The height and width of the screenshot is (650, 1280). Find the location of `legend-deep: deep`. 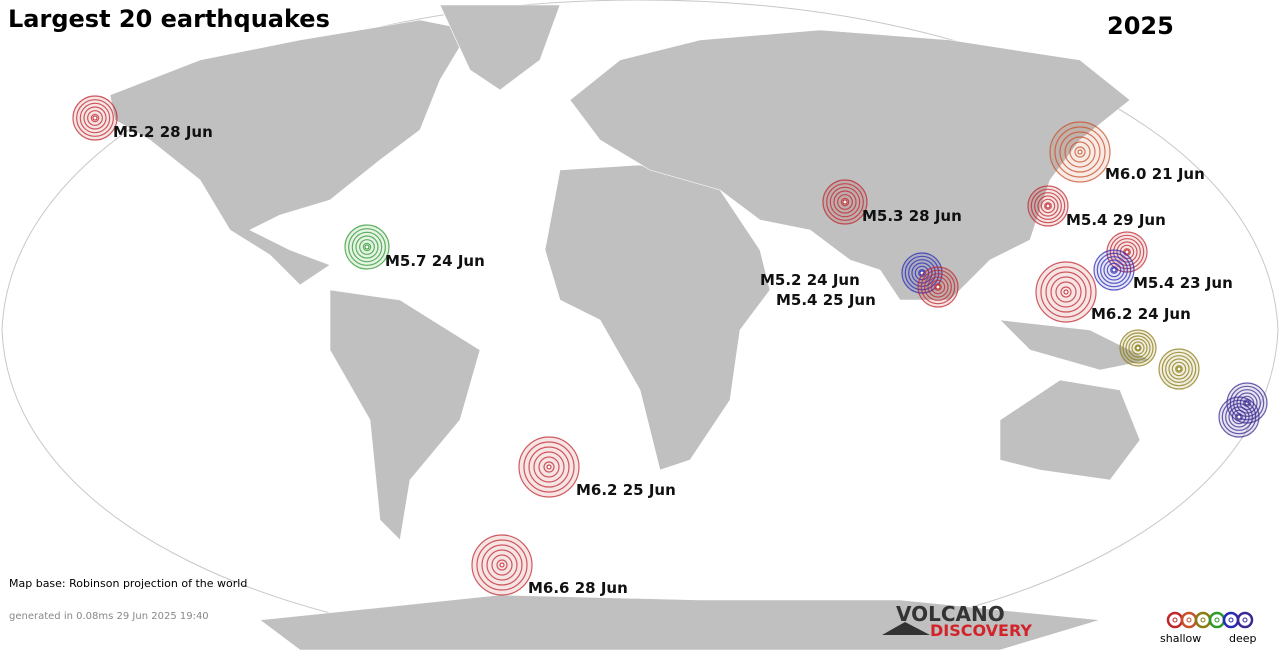

legend-deep: deep is located at coordinates (1243, 638).